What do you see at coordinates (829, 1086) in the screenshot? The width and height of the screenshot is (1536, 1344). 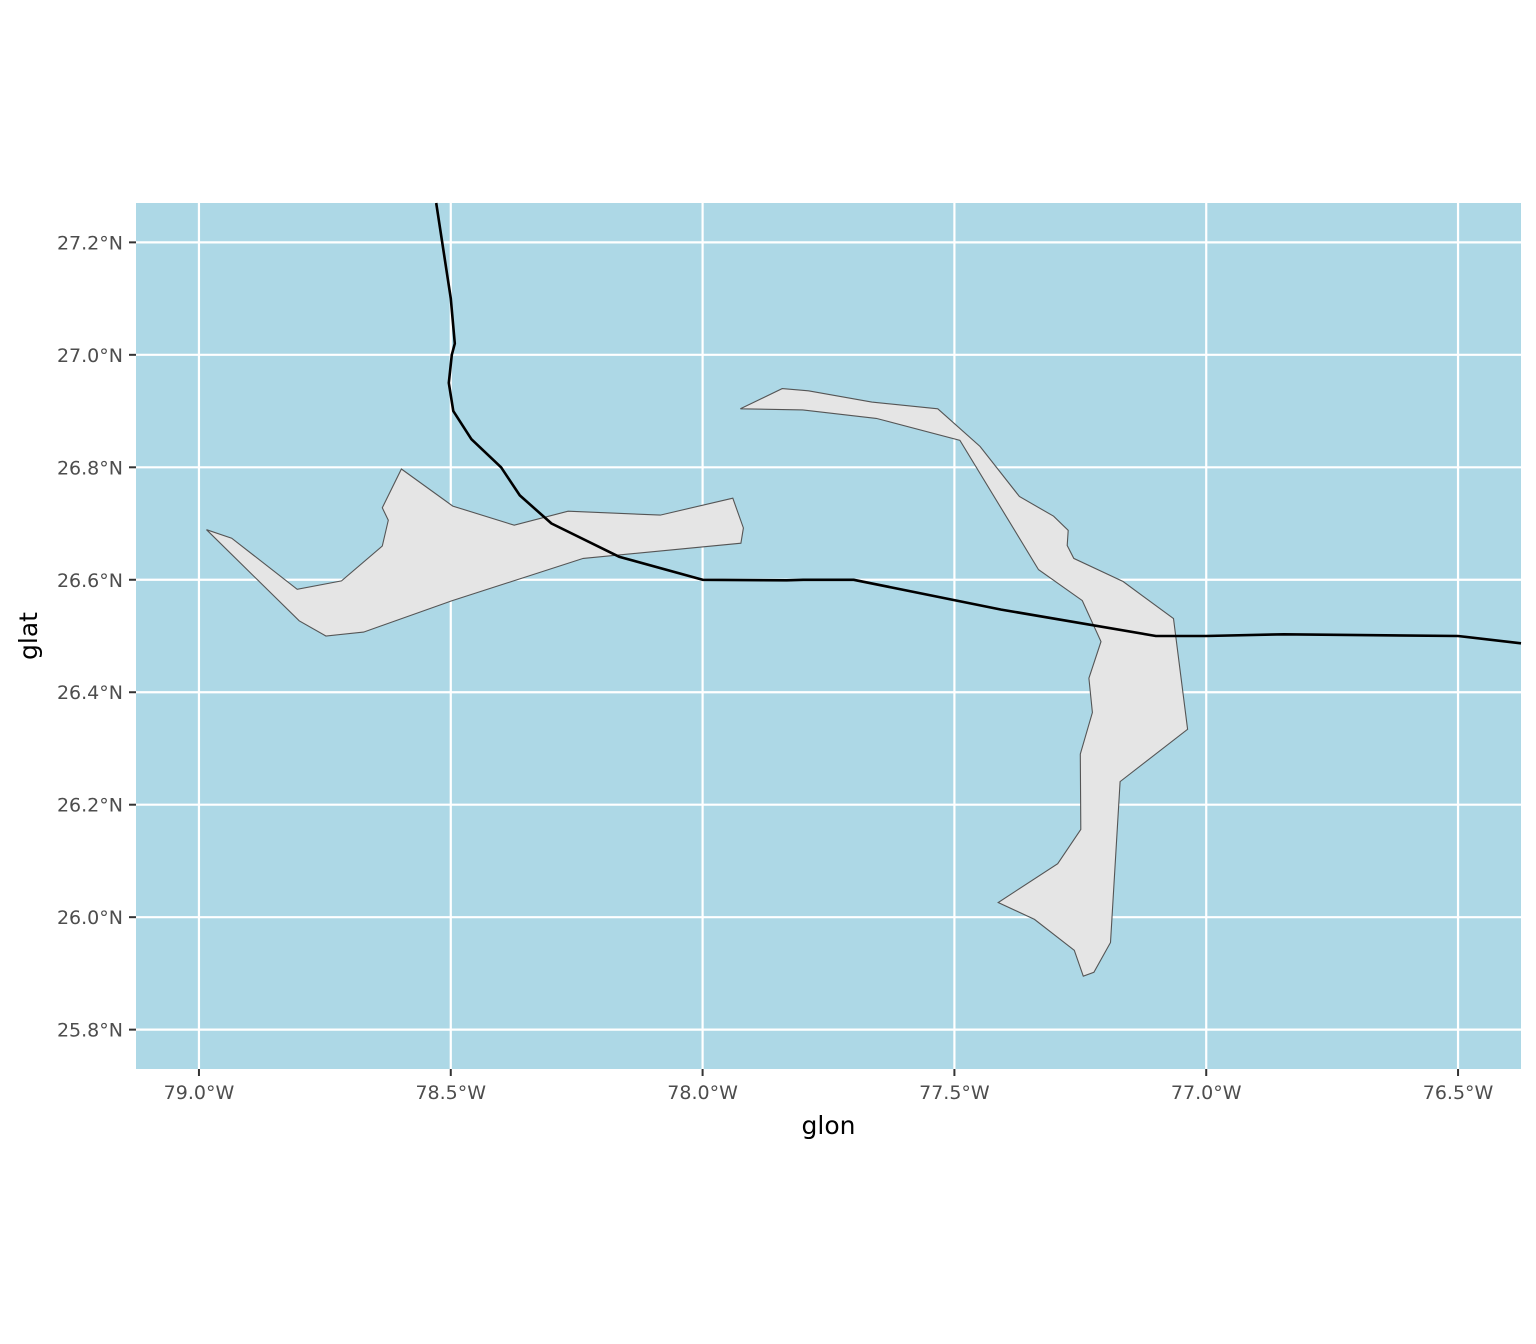 I see `x-axis: 79.0°W 78.5°W 78.0°W 77.5°W 77.0°W 76.5°W` at bounding box center [829, 1086].